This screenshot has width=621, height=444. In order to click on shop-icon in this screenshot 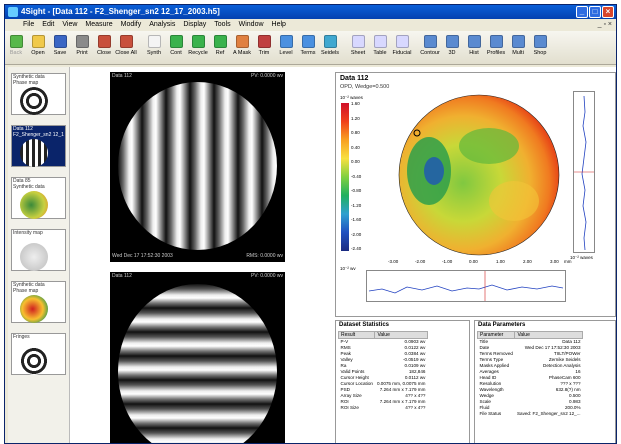, I will do `click(540, 41)`.